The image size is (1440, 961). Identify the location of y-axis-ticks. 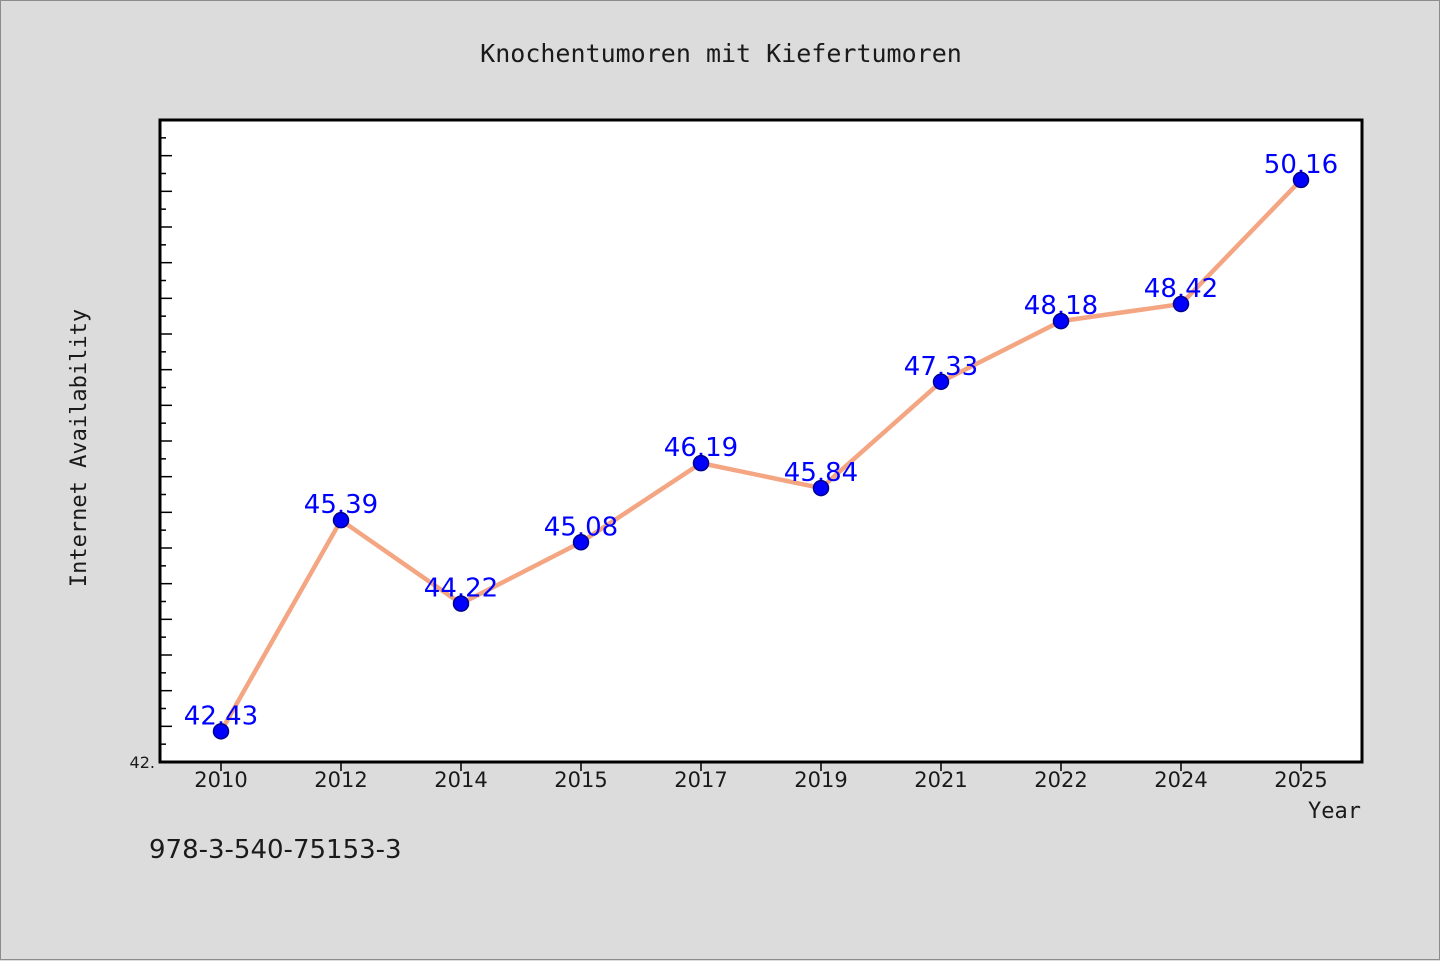
(166, 441).